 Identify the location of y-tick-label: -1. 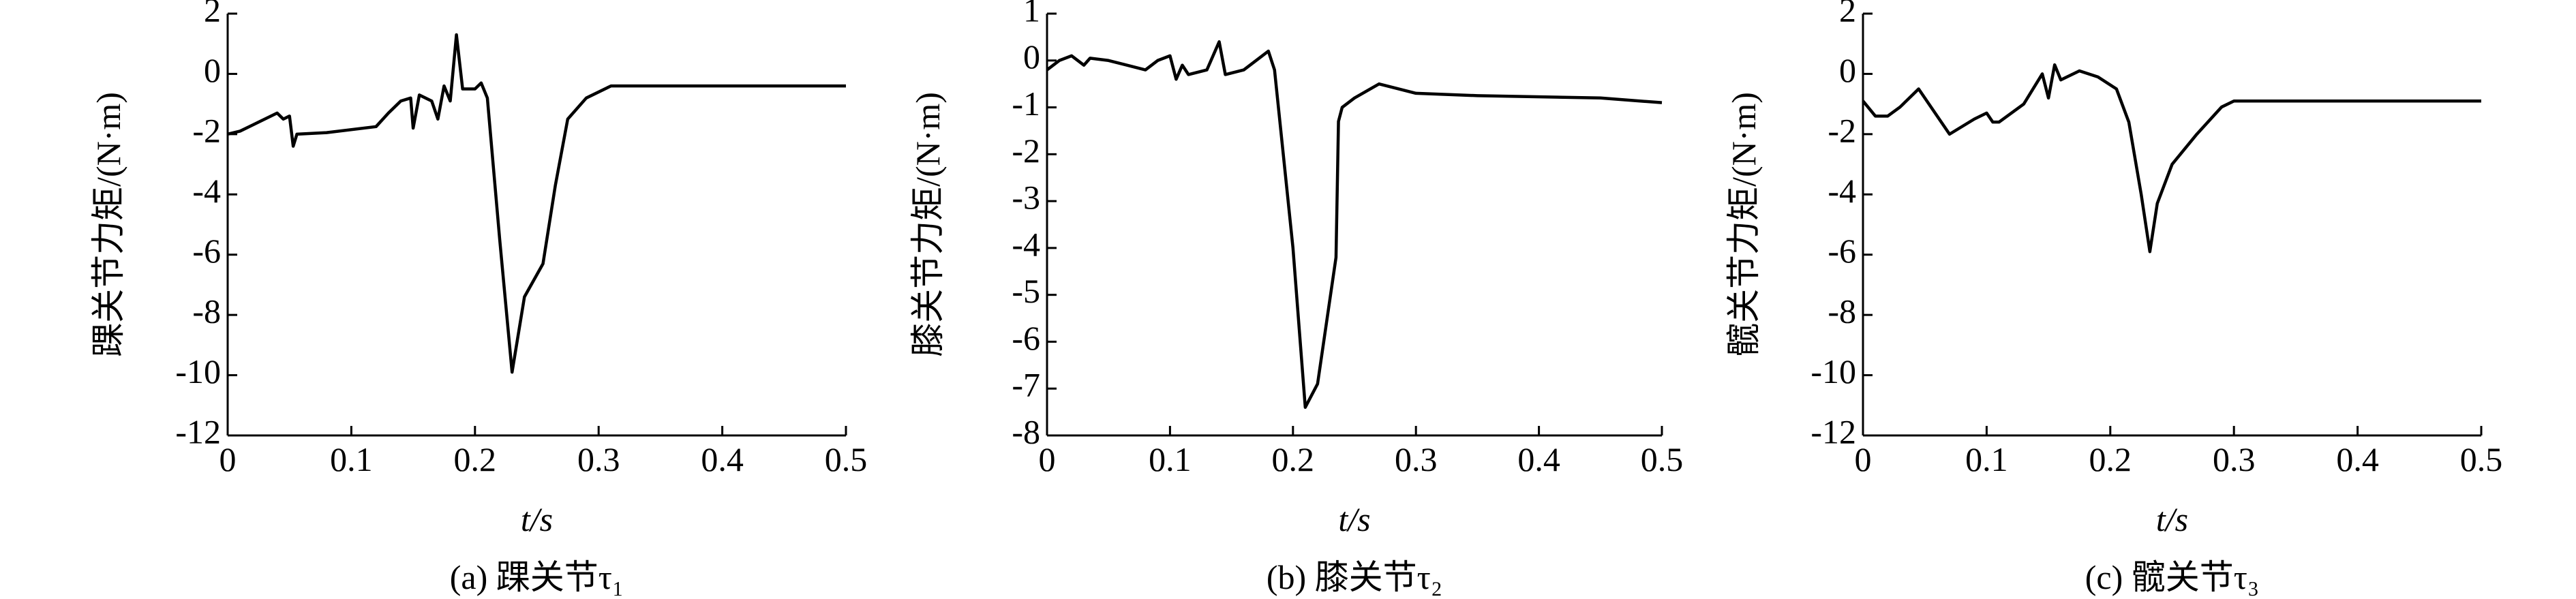
(1026, 104).